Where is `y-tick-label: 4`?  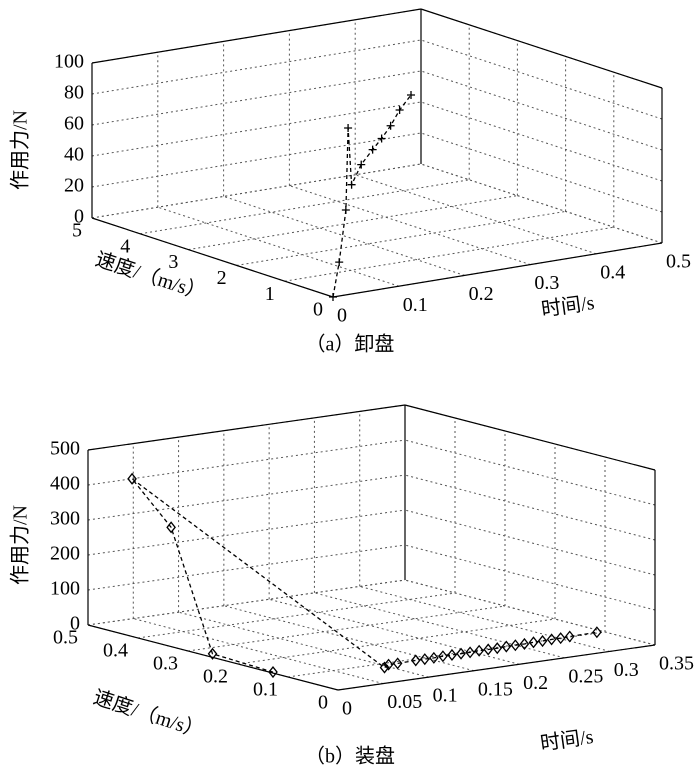
y-tick-label: 4 is located at coordinates (125, 246).